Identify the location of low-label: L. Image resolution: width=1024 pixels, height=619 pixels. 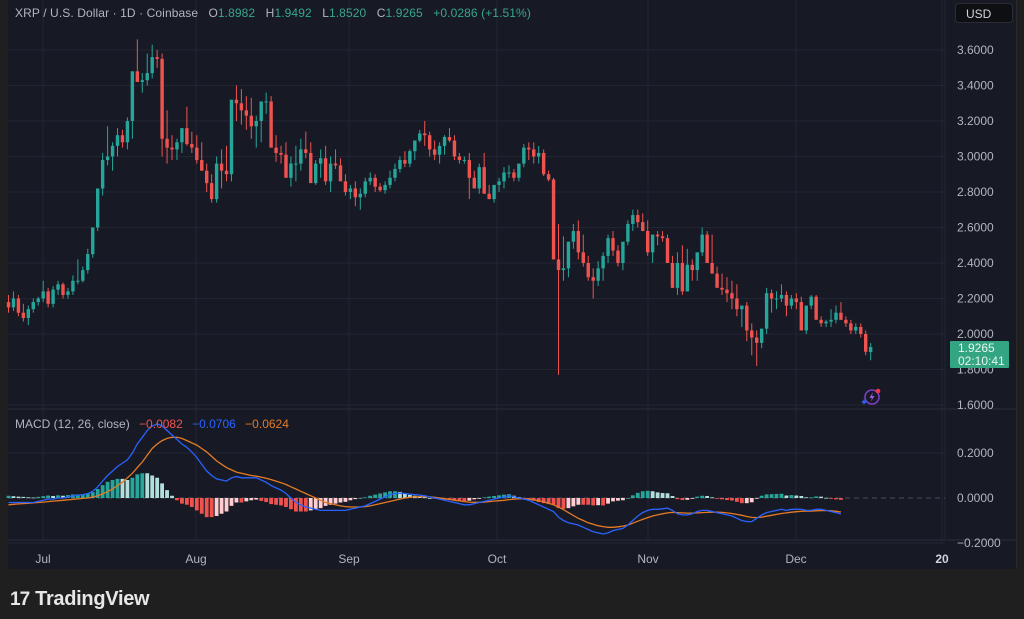
(325, 13).